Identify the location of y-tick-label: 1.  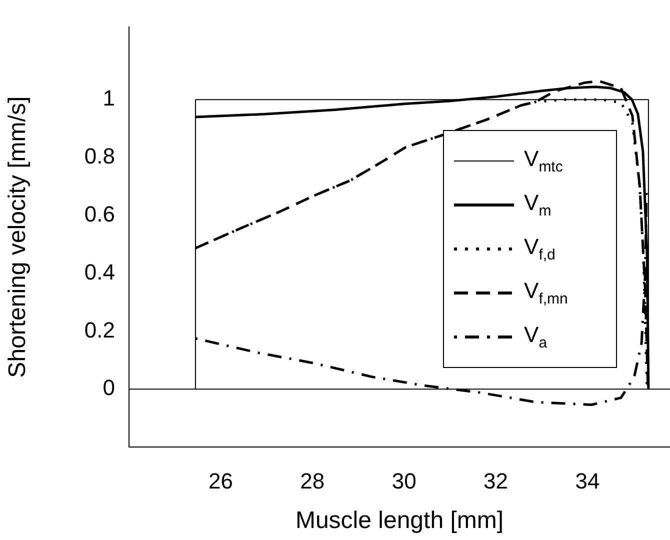
(108, 98).